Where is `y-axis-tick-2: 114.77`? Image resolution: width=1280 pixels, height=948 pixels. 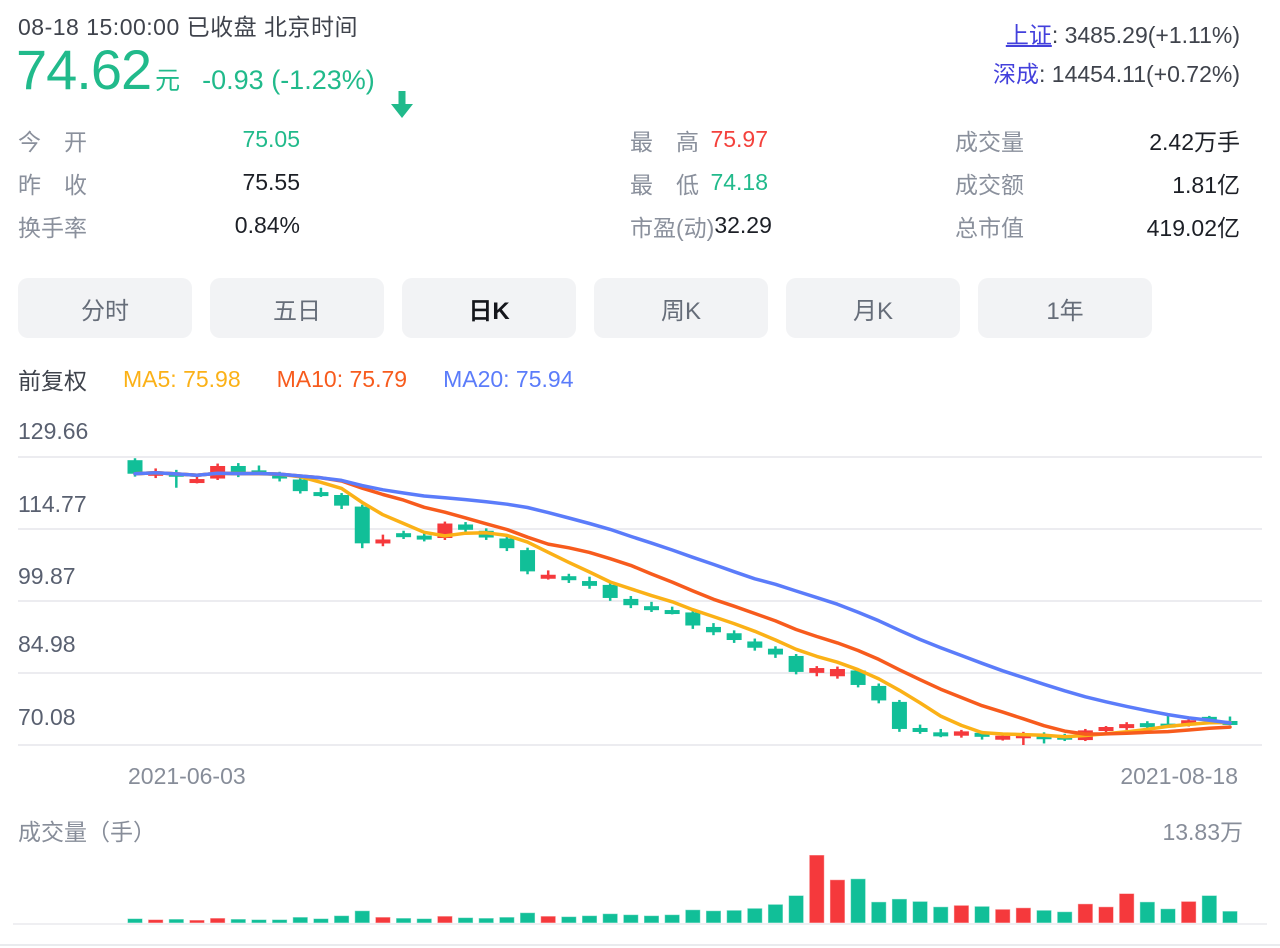
y-axis-tick-2: 114.77 is located at coordinates (52, 504).